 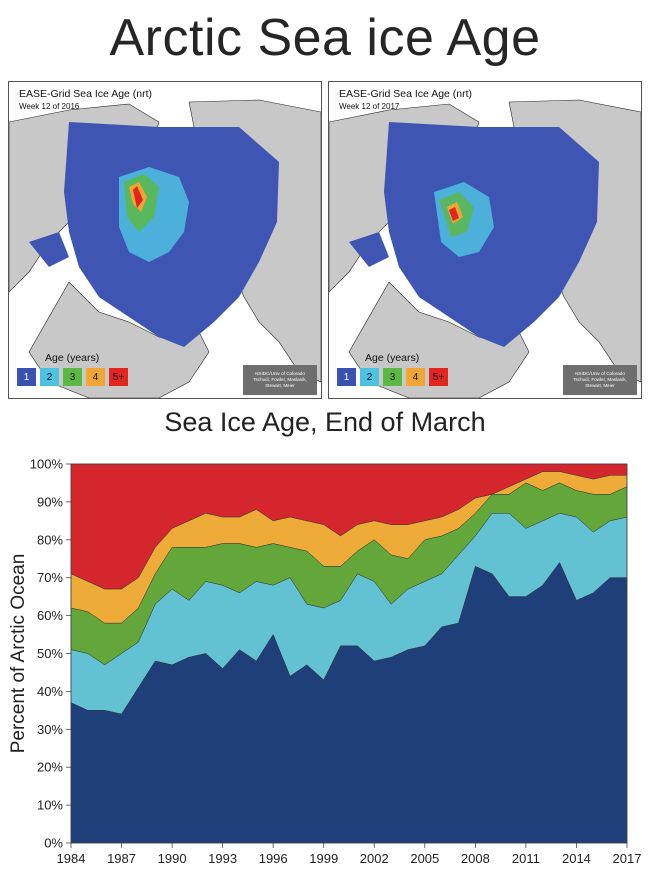 I want to click on y-tick-label: 90%, so click(x=50, y=501).